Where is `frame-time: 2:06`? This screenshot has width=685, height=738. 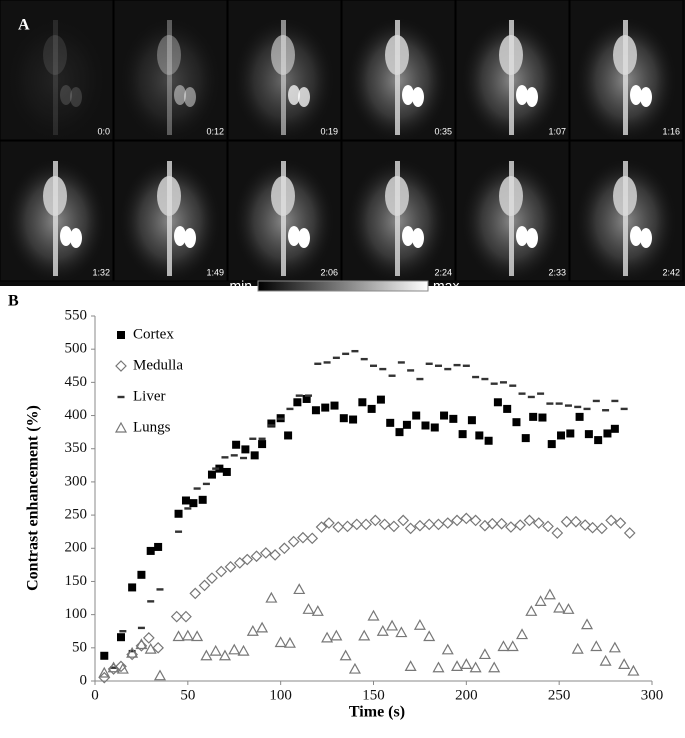
frame-time: 2:06 is located at coordinates (329, 272).